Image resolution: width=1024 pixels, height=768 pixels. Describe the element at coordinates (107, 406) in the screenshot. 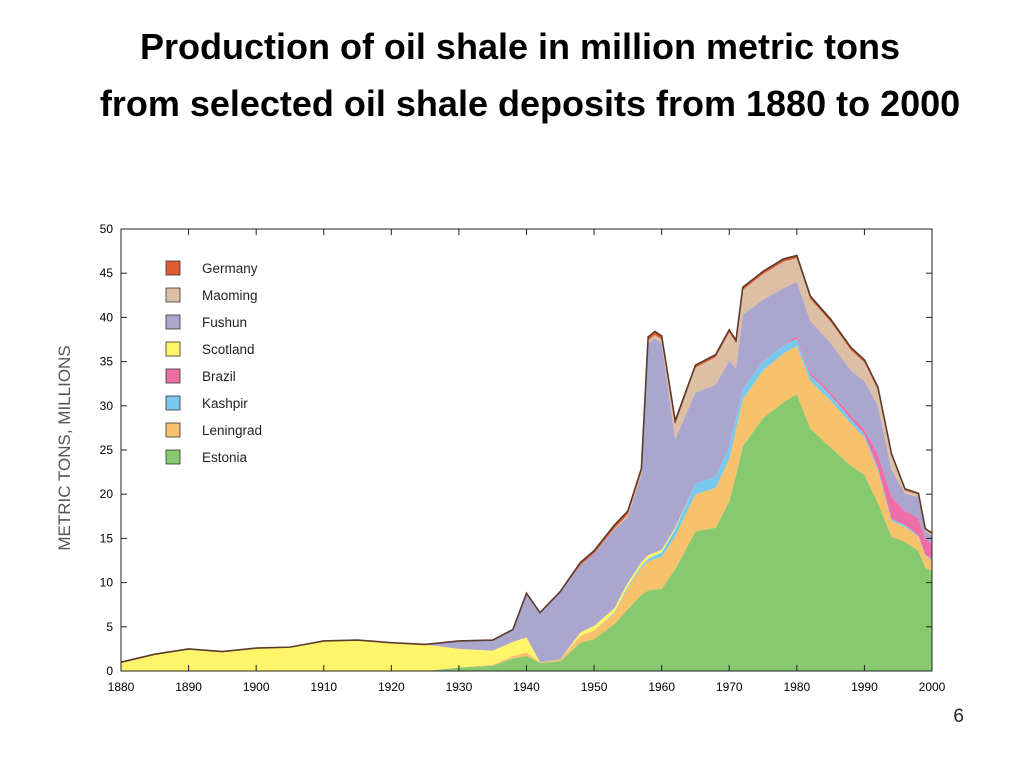

I see `y-tick-label-30: 30` at that location.